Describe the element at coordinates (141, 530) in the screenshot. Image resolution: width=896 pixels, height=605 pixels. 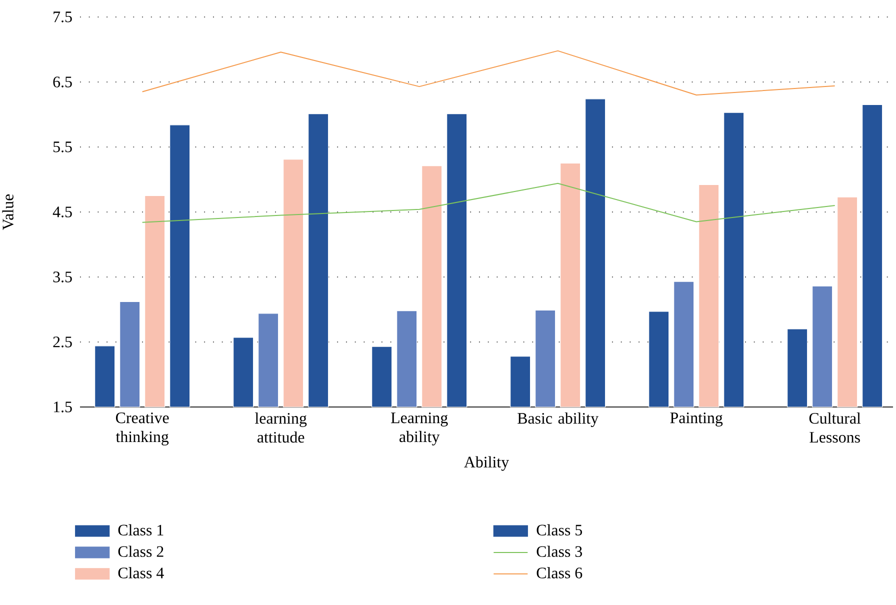
I see `legend-label: Class 1` at that location.